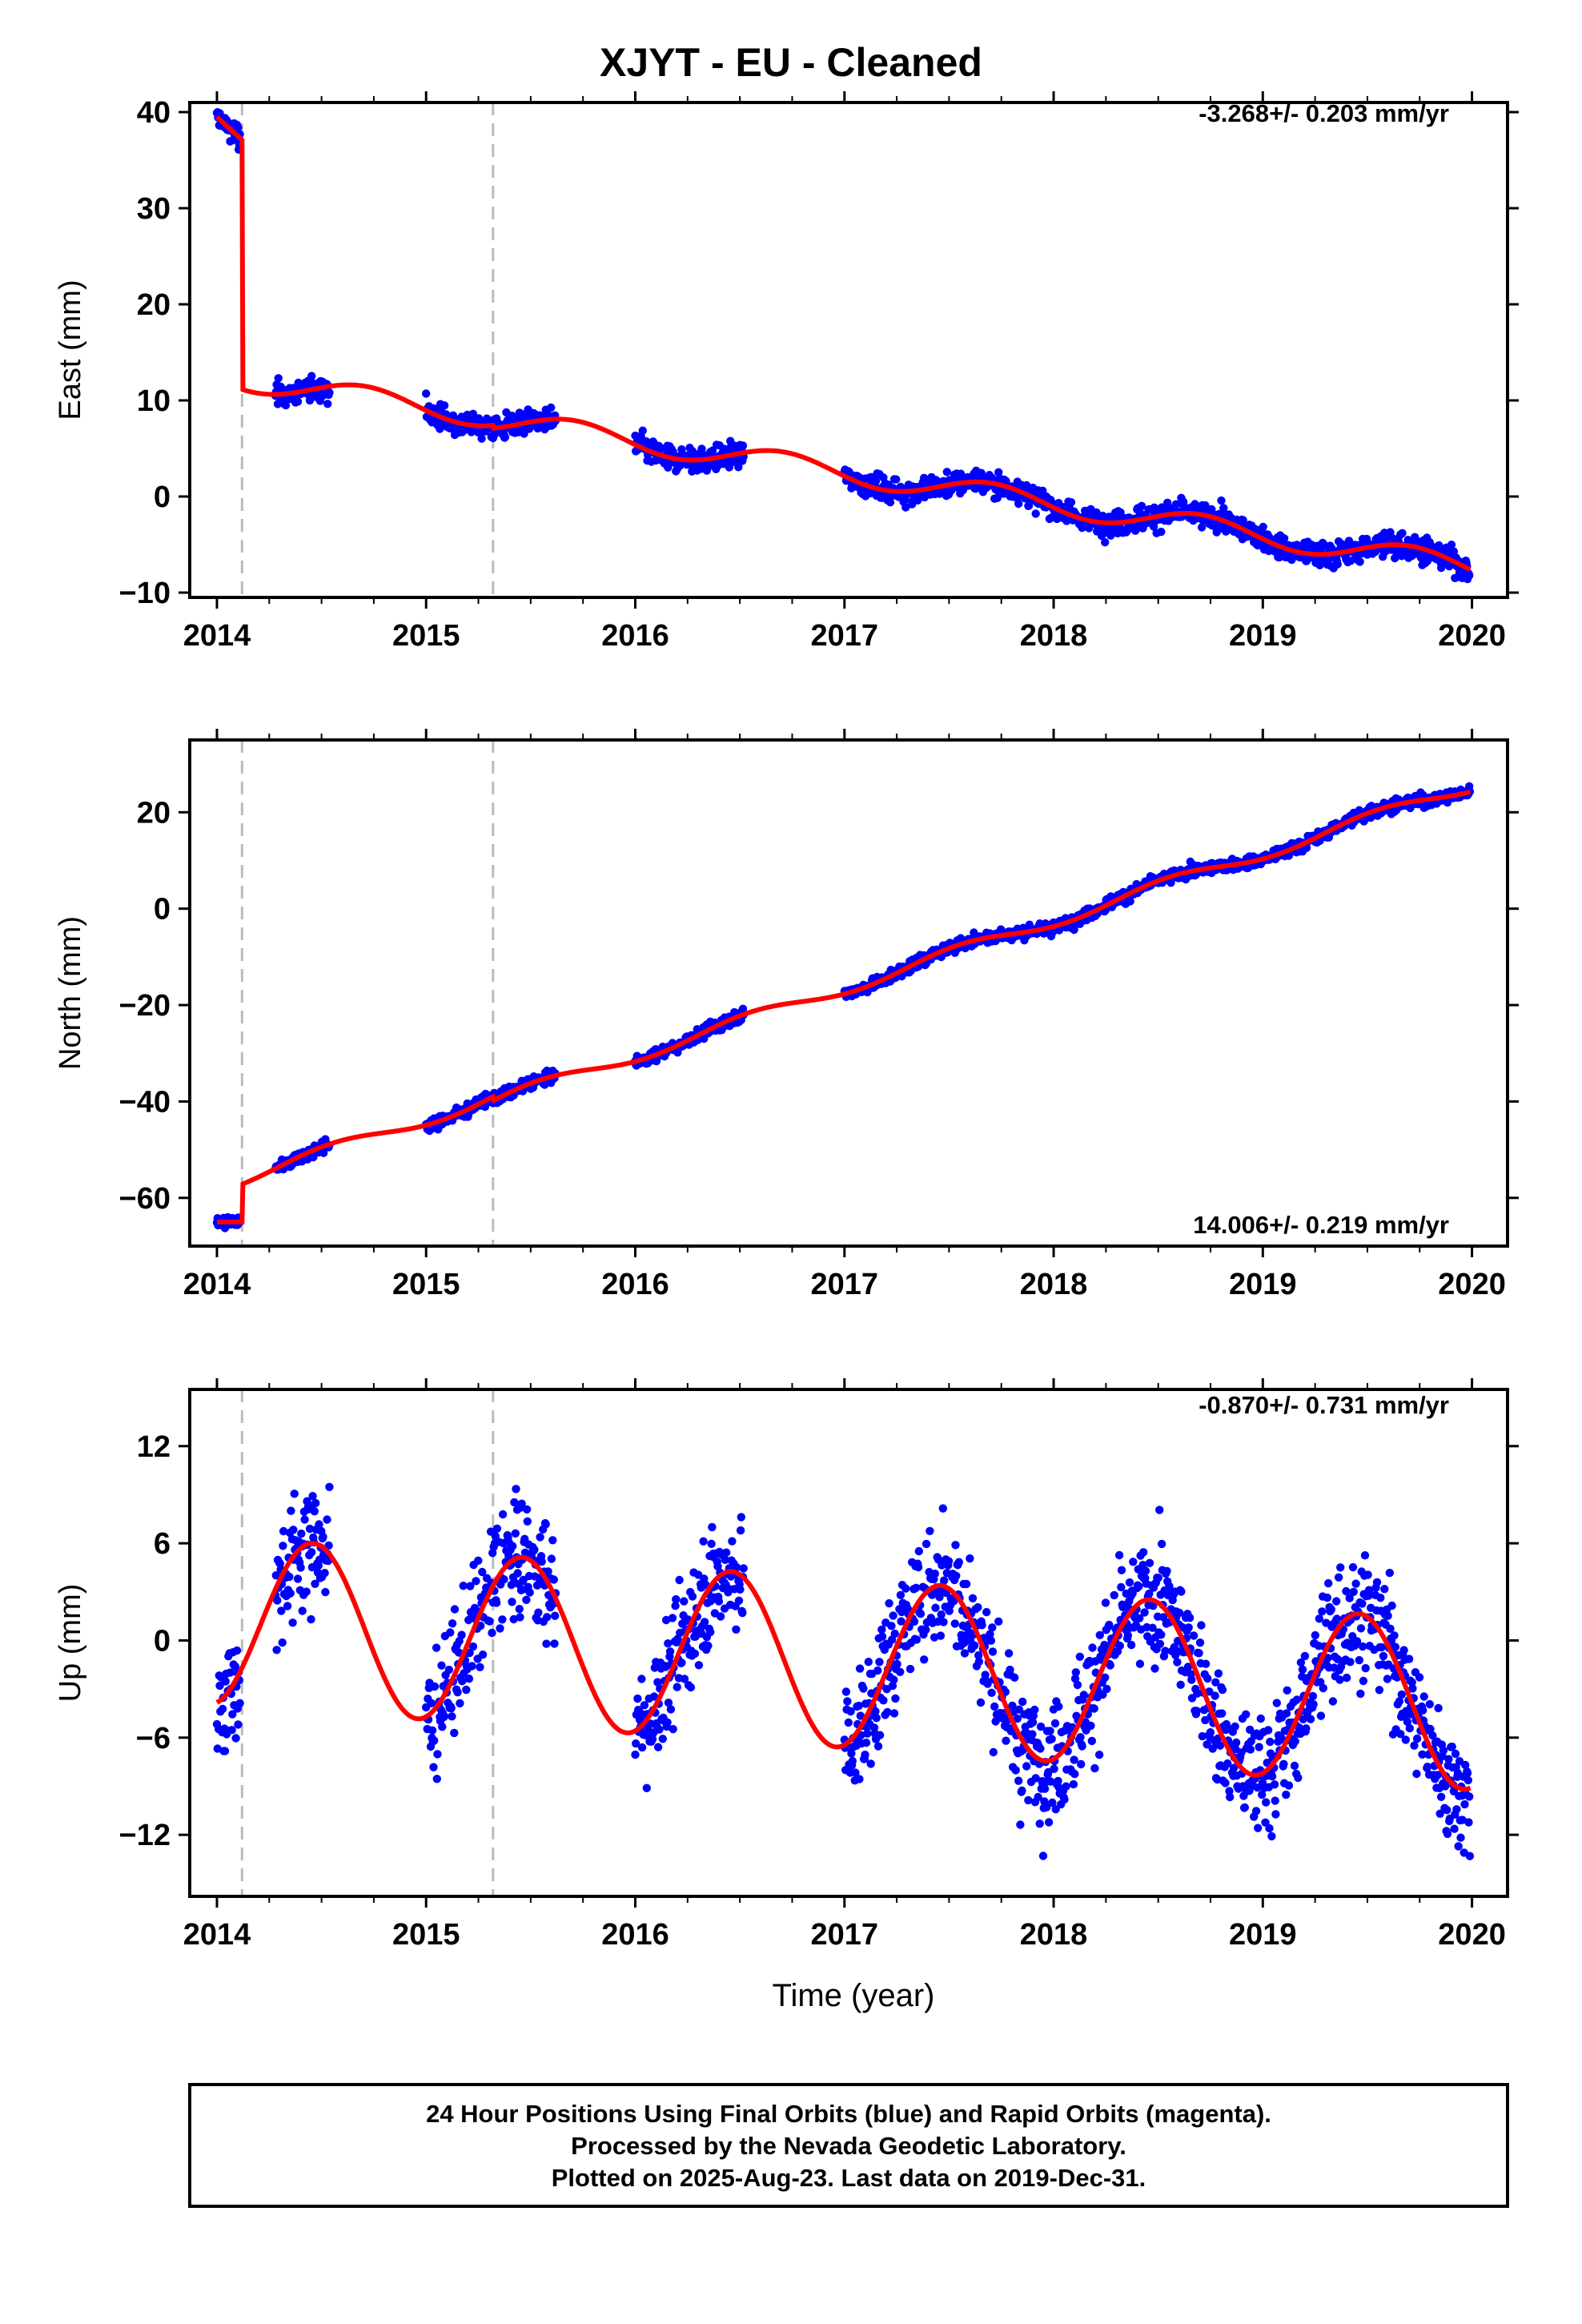 Image resolution: width=1582 pixels, height=2324 pixels. I want to click on x-tick-label: 2015, so click(426, 1284).